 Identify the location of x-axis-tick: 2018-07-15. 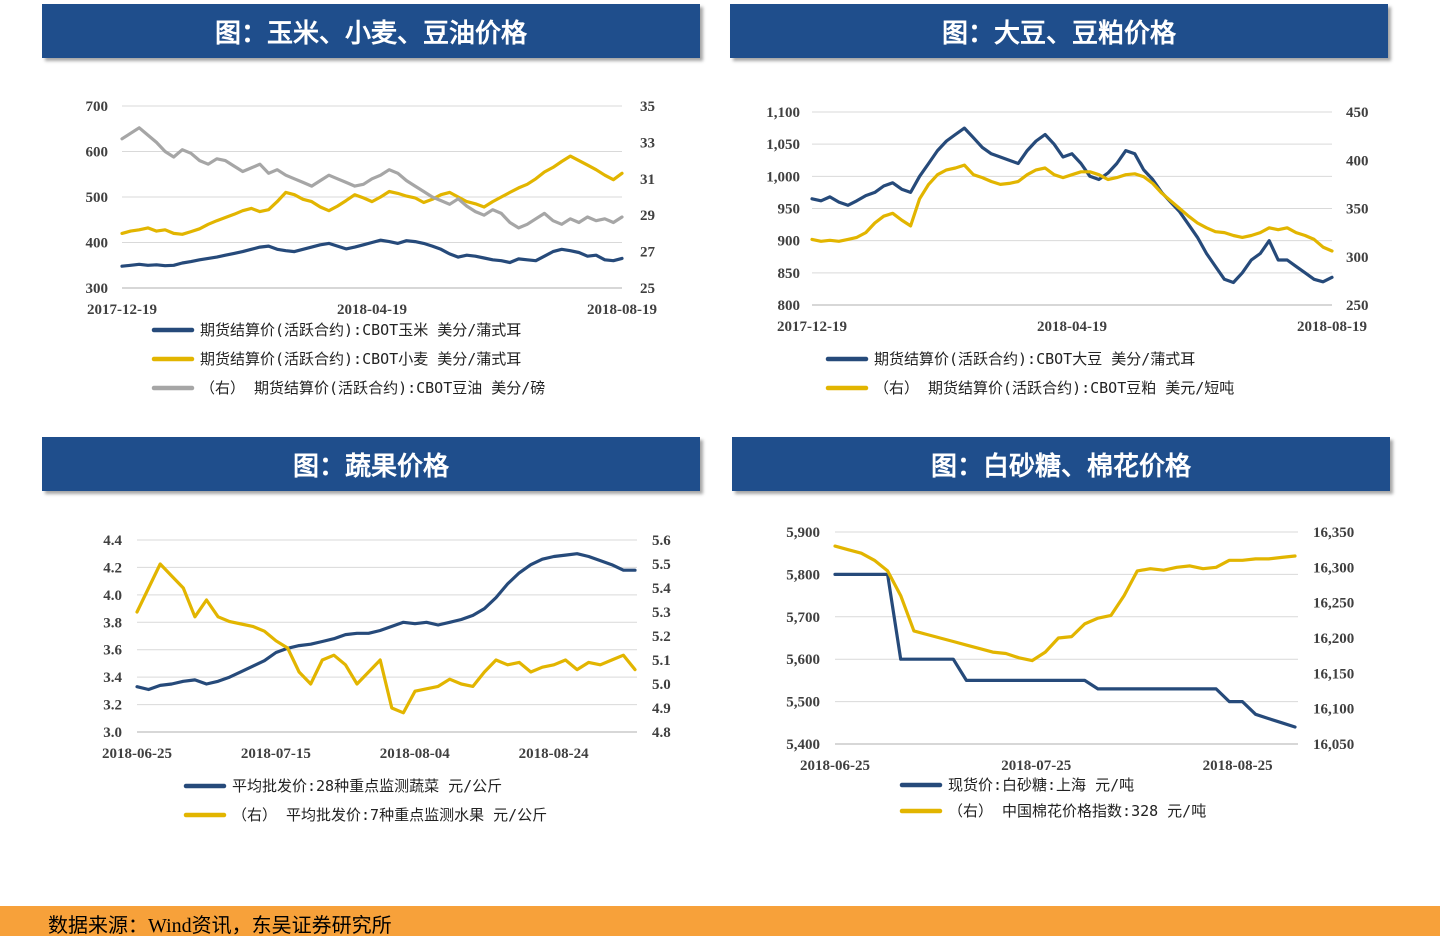
(276, 754).